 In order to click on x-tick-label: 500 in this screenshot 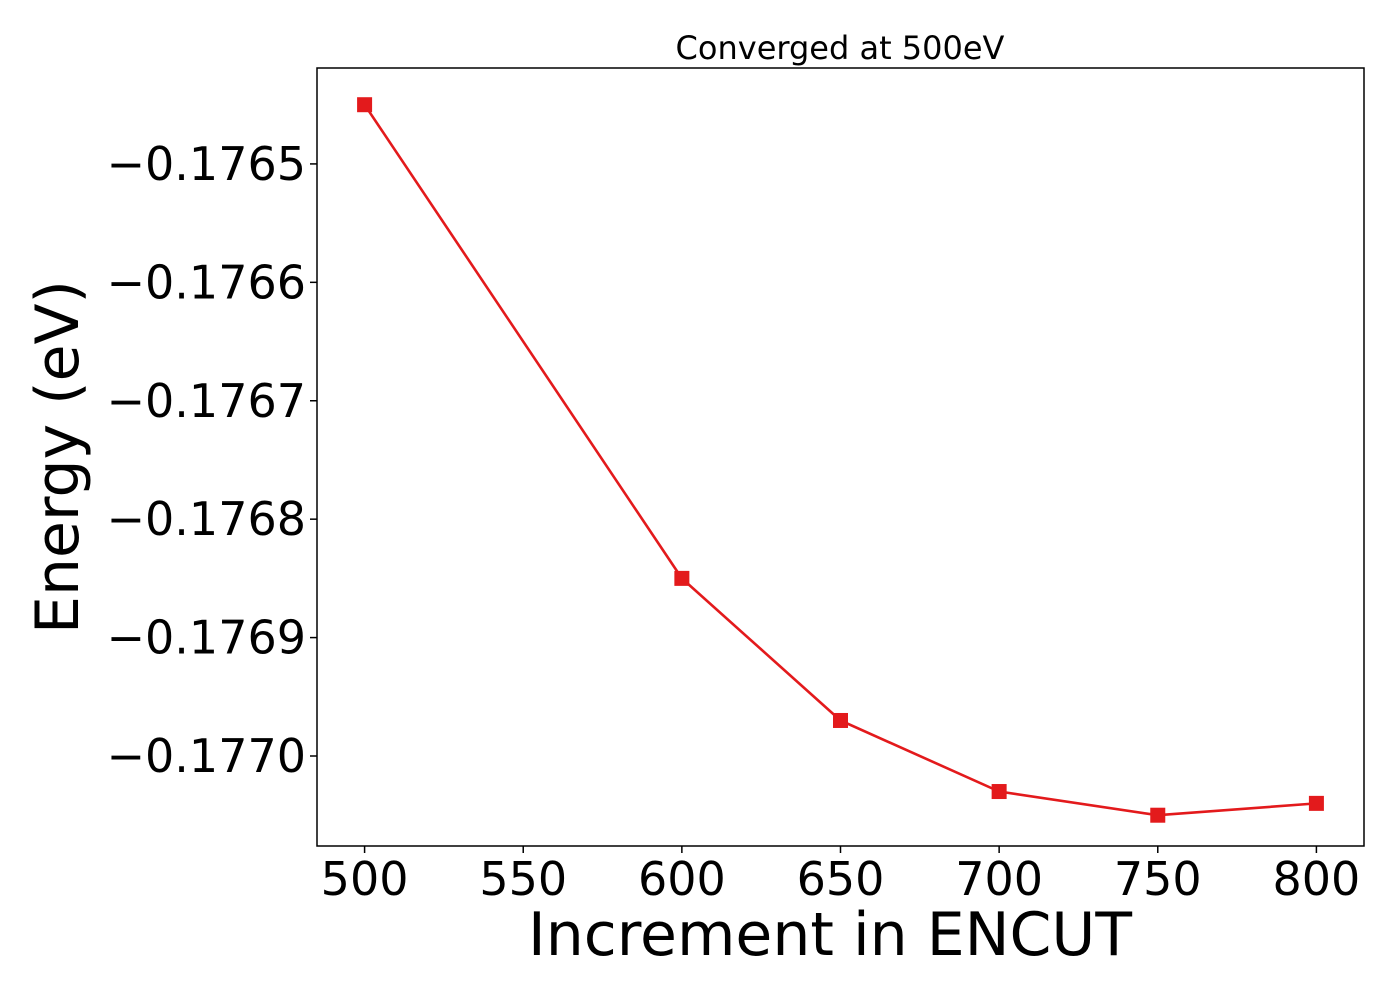, I will do `click(365, 879)`.